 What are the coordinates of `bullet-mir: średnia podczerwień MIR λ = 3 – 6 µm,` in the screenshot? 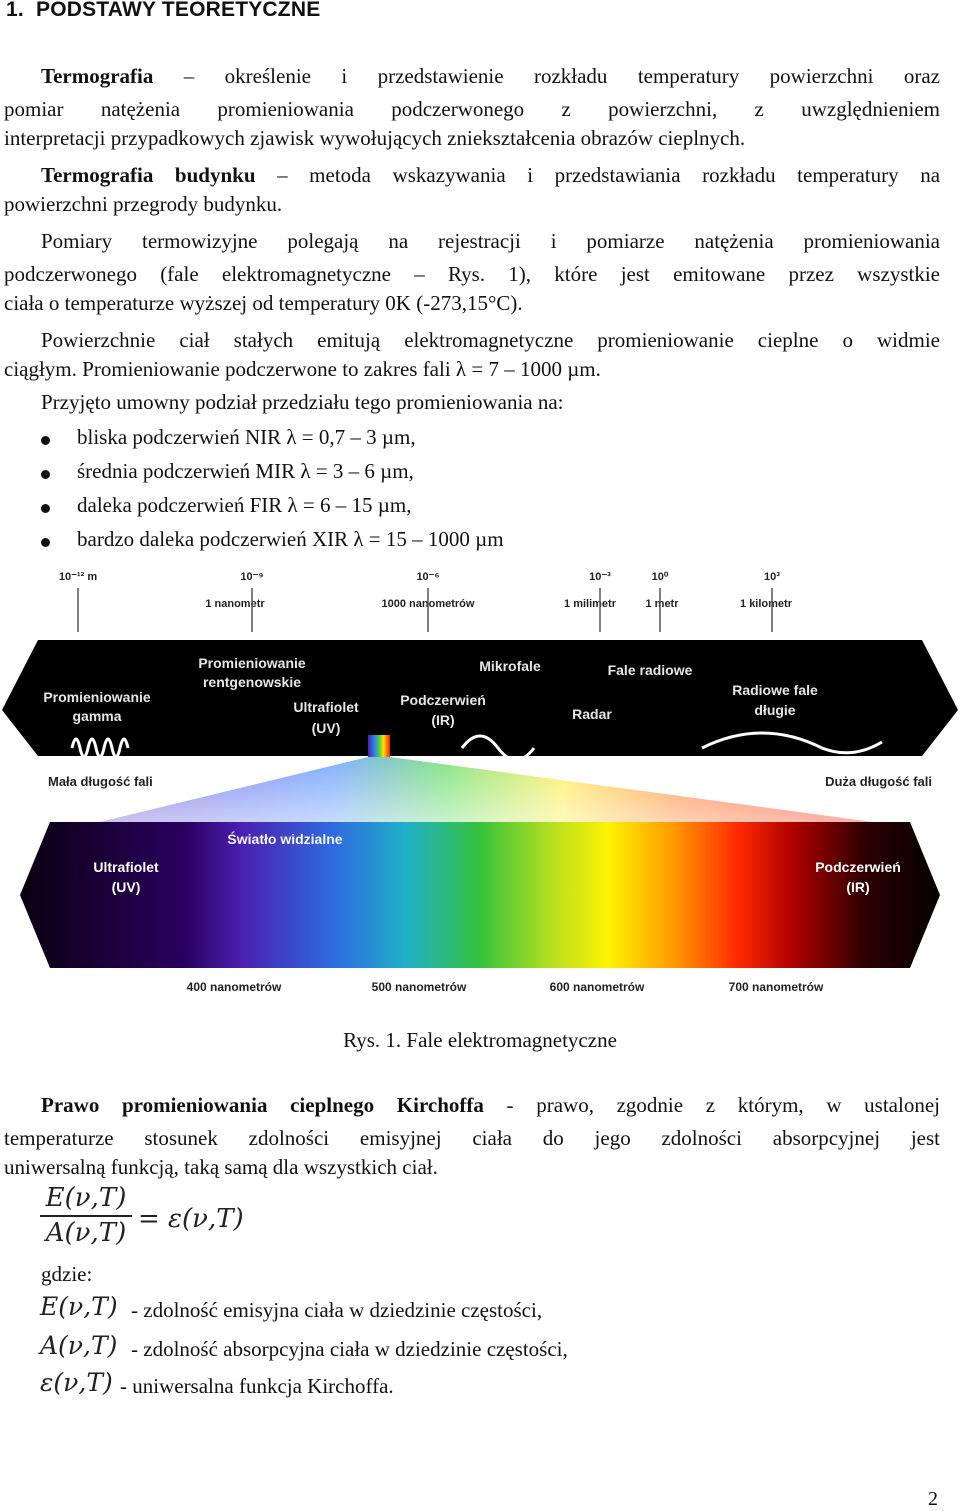 It's located at (245, 471).